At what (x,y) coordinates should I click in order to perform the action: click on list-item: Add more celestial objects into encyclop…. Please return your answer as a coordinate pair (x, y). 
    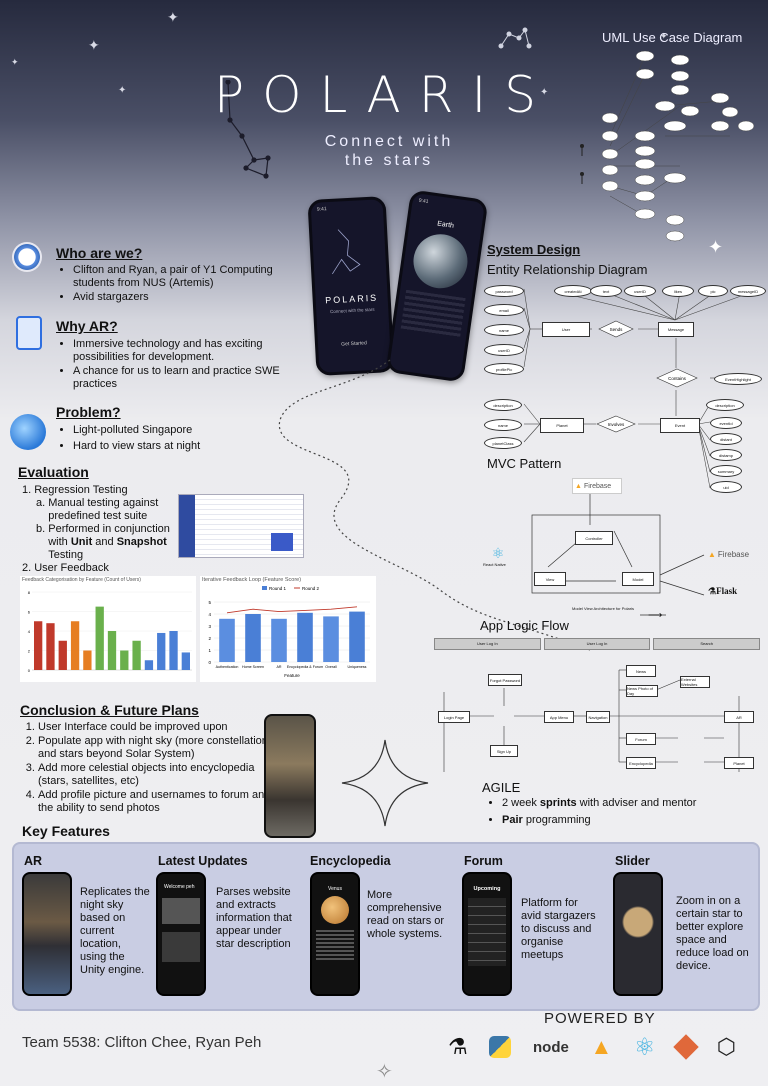
    Looking at the image, I should click on (156, 775).